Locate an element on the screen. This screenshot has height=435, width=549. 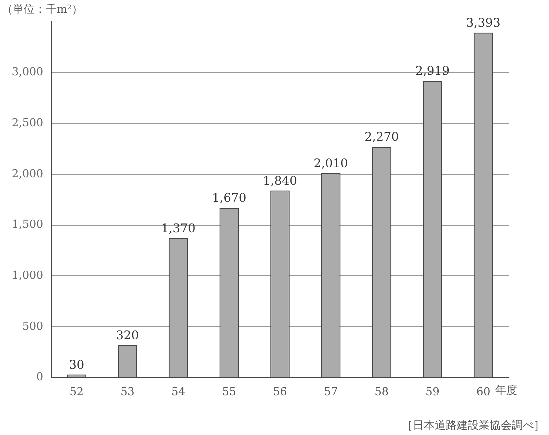
text: ［日本道路建設業協会調べ］ is located at coordinates (473, 425).